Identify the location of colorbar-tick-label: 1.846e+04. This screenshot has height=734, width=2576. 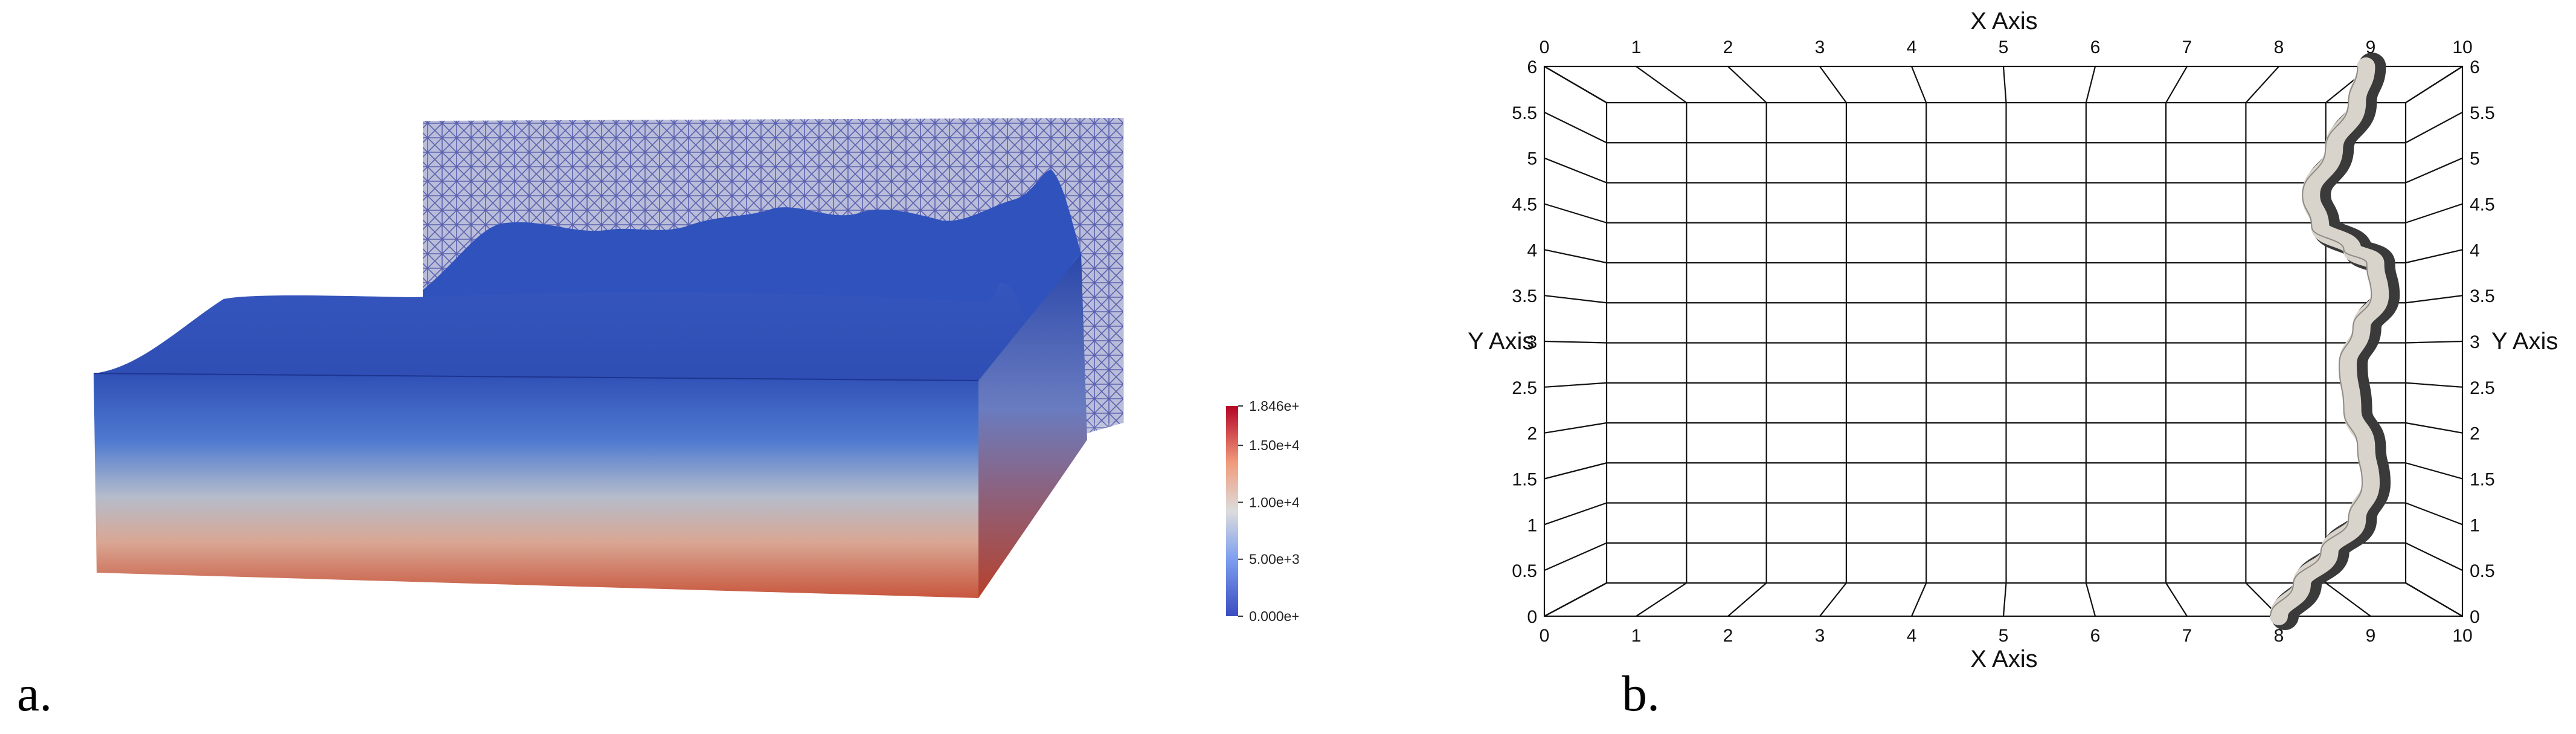
(1274, 406).